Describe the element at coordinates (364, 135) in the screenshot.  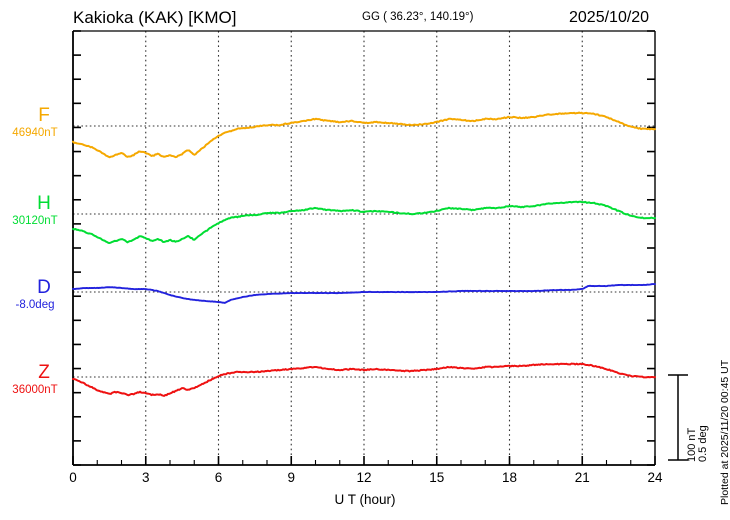
I see `trace-f` at that location.